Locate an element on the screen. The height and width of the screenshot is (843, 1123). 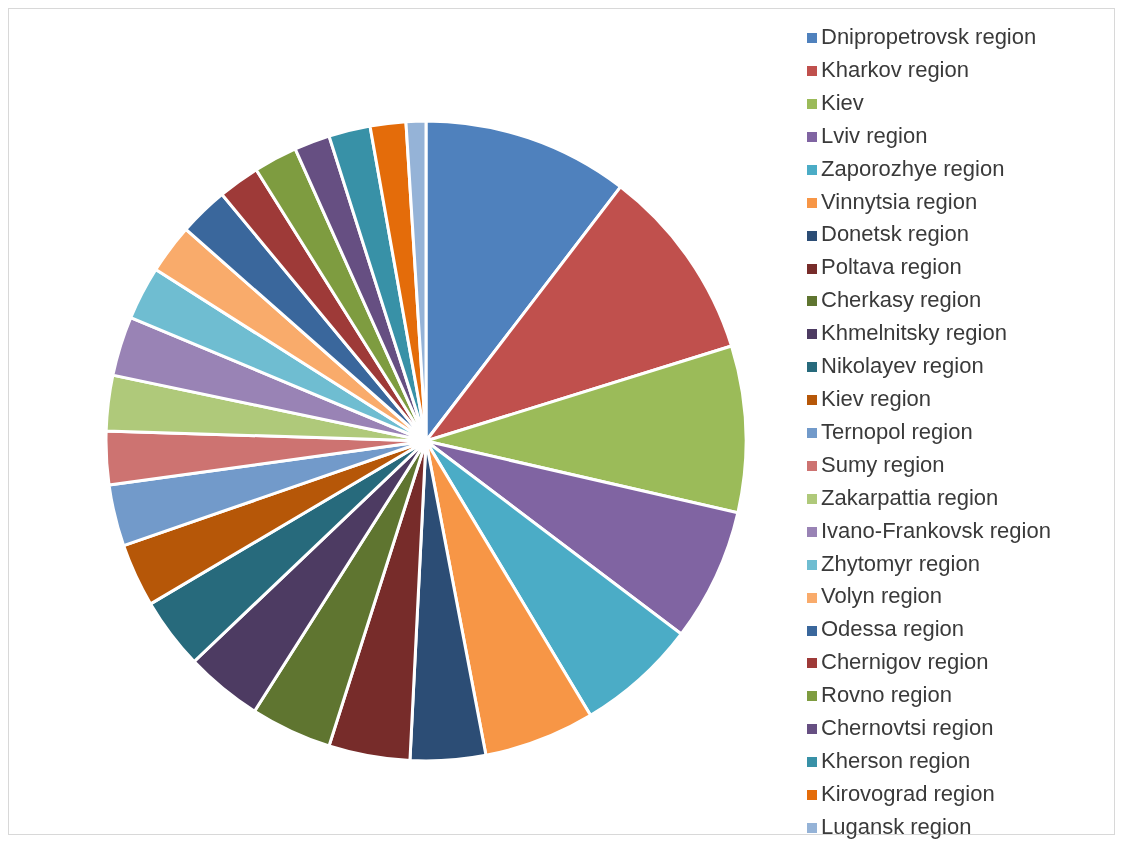
legend-label: Khmelnitsky region is located at coordinates (914, 333).